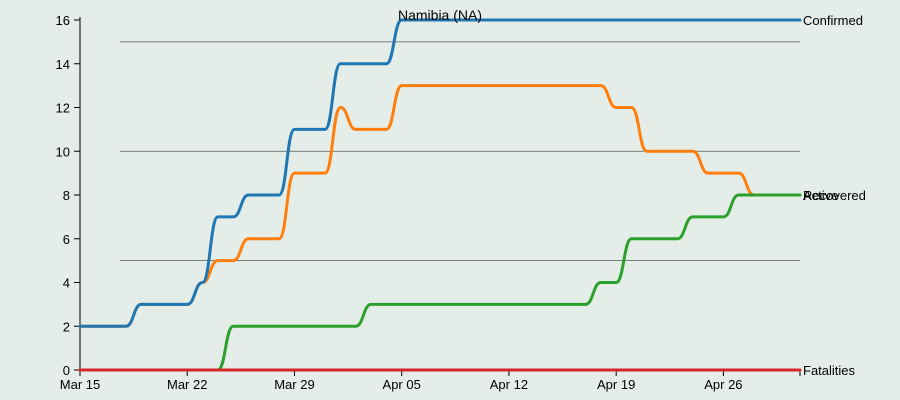 The image size is (900, 400). I want to click on y-tick-label: 16, so click(63, 20).